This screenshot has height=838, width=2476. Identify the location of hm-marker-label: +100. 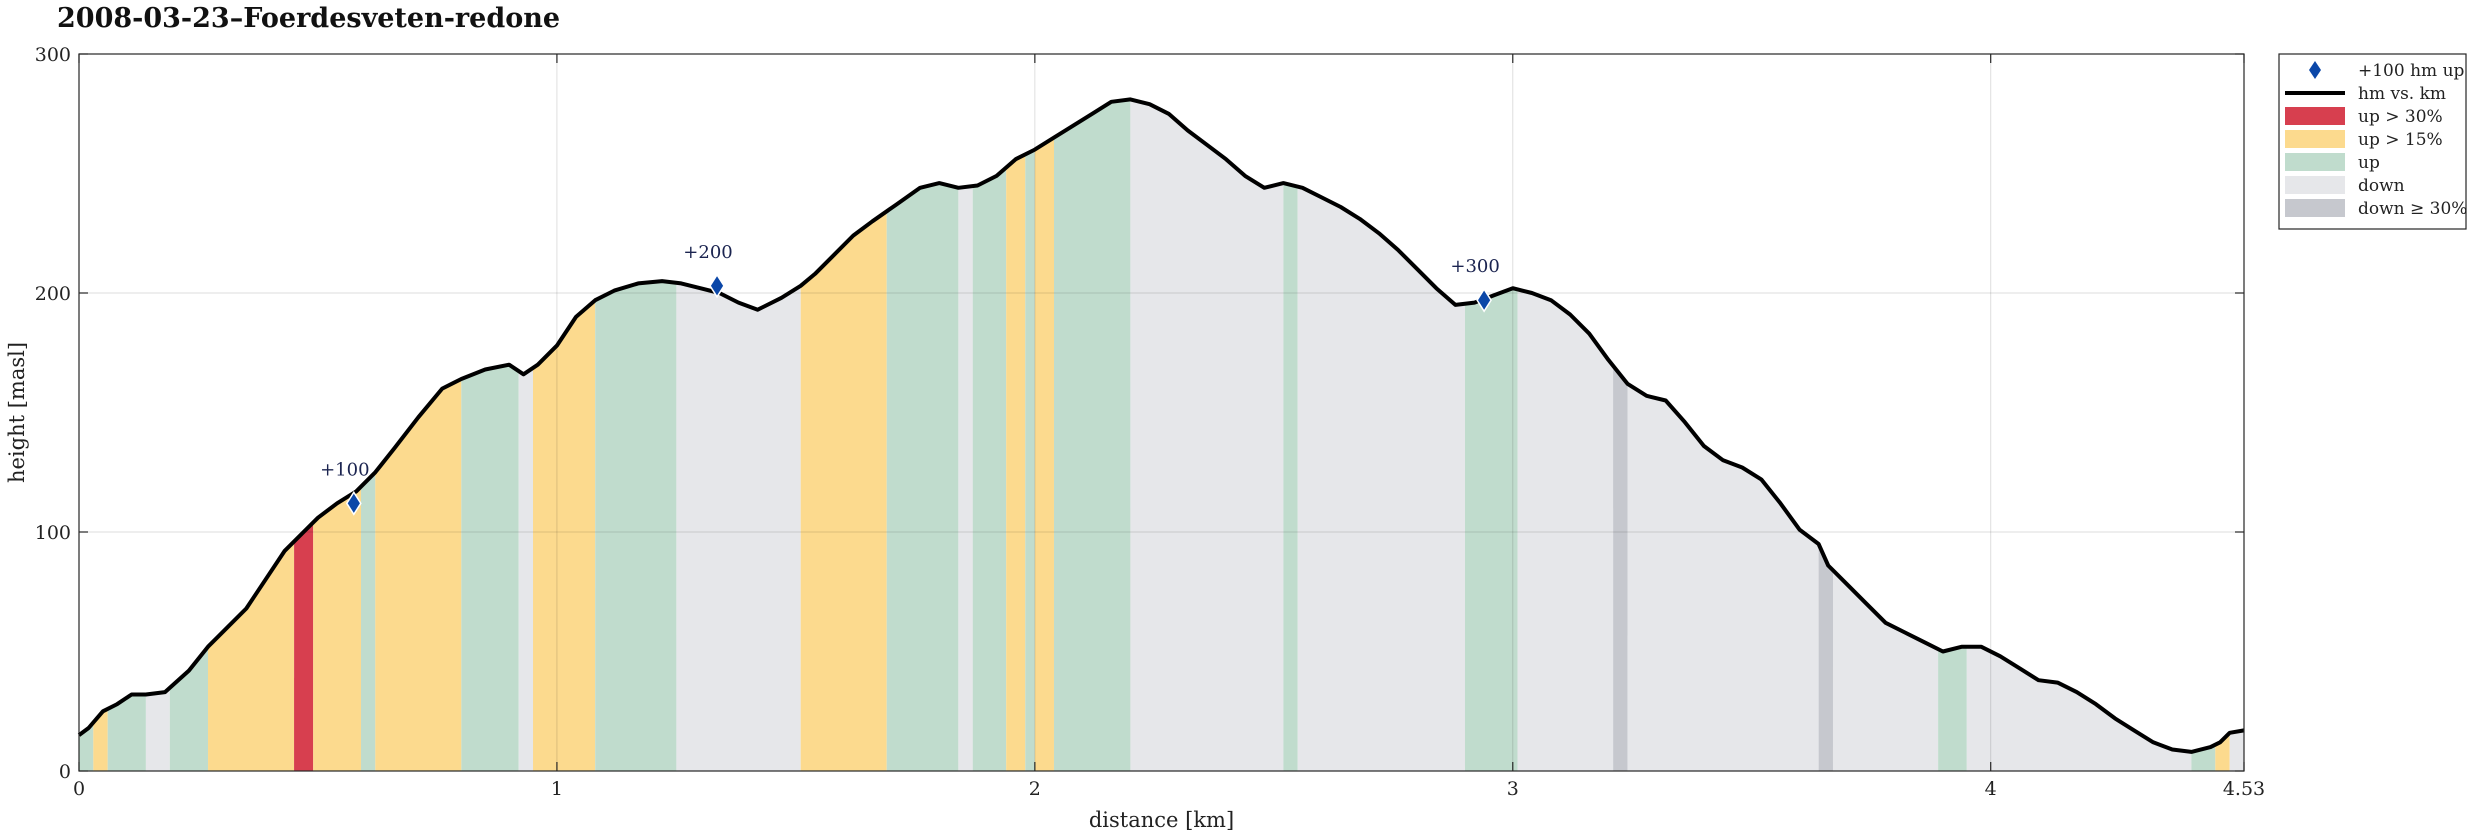
(344, 469).